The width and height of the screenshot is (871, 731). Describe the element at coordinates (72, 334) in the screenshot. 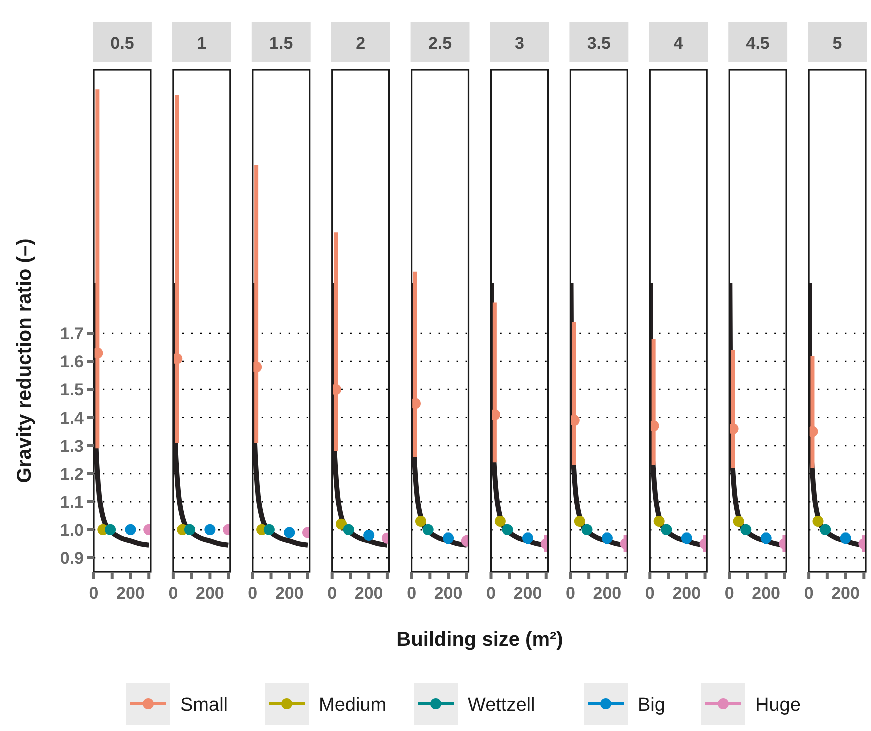

I see `y-tick-label: 1.7` at that location.